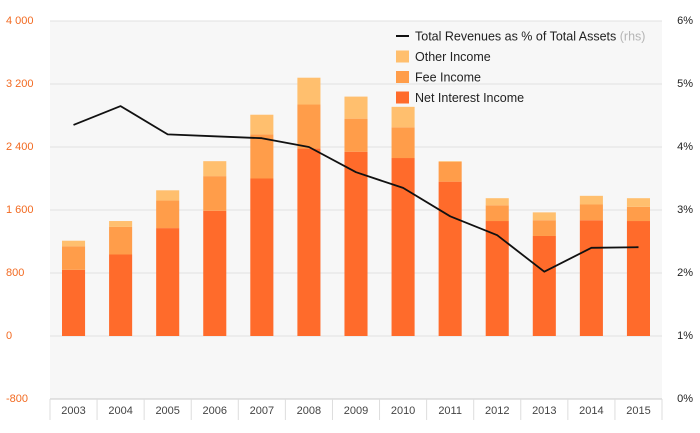 The image size is (700, 433). What do you see at coordinates (356, 135) in the screenshot?
I see `bar-fee-income-2009` at bounding box center [356, 135].